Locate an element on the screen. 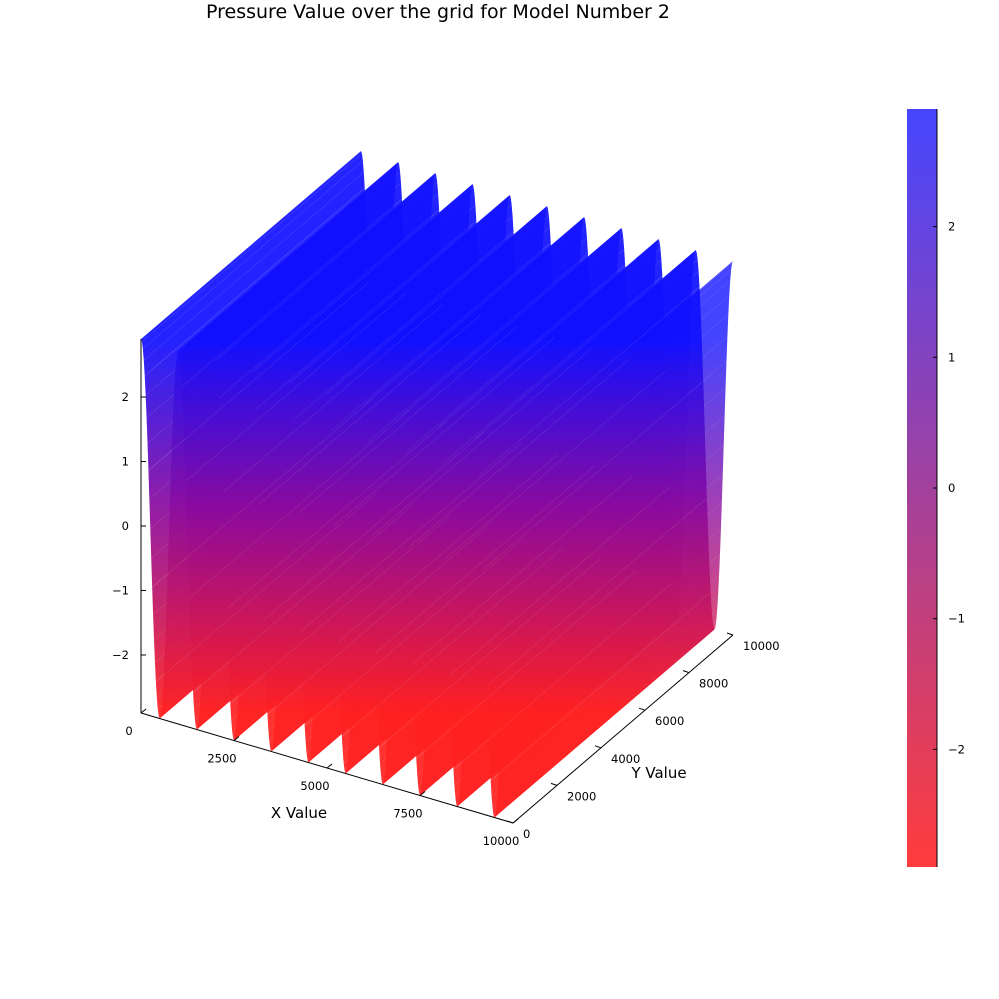 The width and height of the screenshot is (999, 999). y-axis-label: Y Value is located at coordinates (658, 773).